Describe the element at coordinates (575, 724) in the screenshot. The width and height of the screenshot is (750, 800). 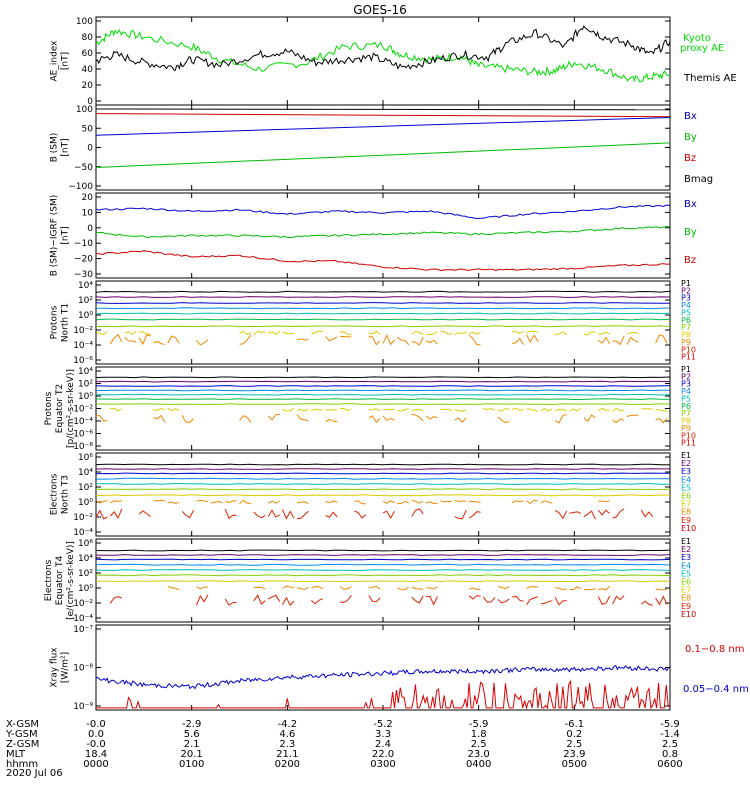
I see `ephemeris-value: -6.1` at that location.